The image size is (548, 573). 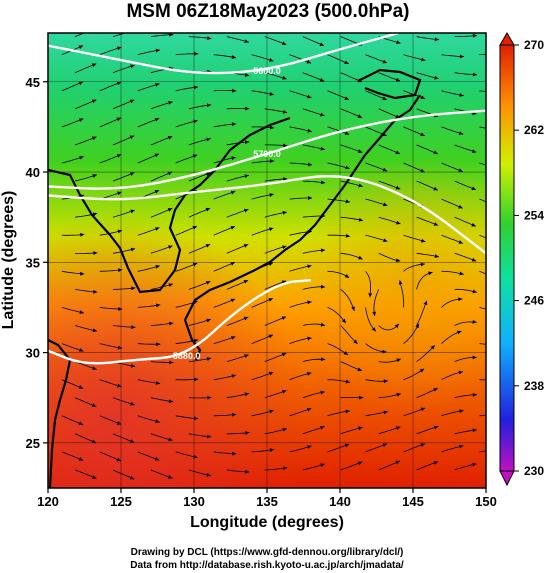 What do you see at coordinates (534, 45) in the screenshot?
I see `colorbar-tick-label: 270` at bounding box center [534, 45].